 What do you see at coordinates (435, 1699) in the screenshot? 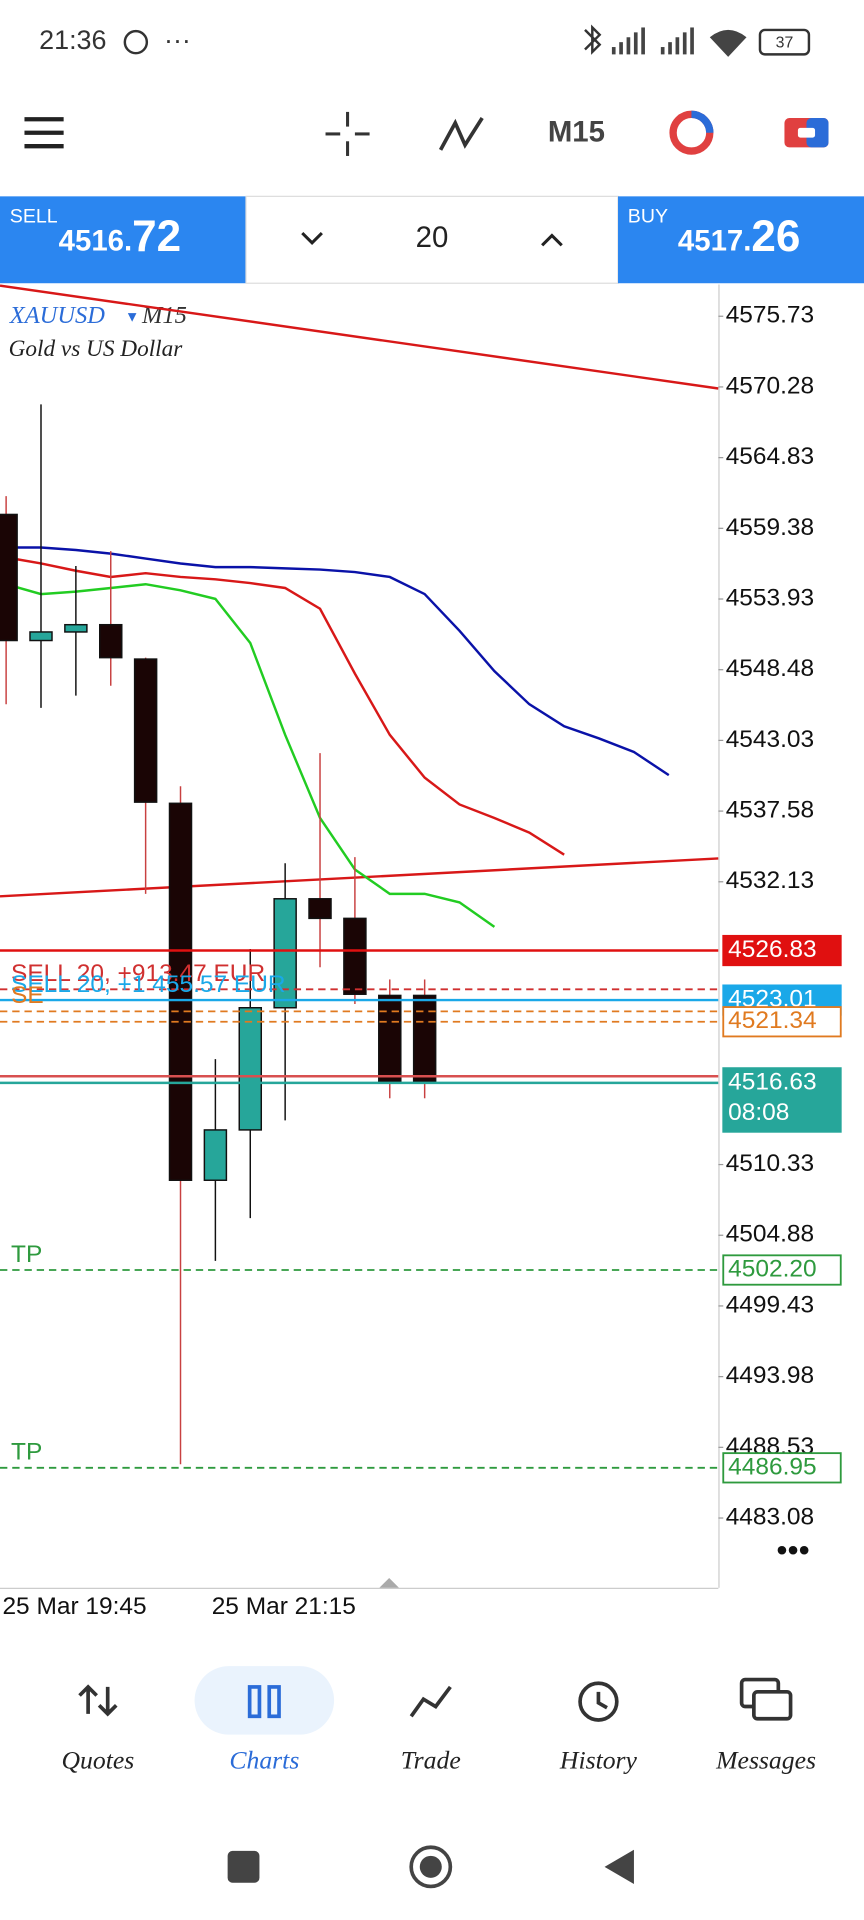
I see `nav-icons` at bounding box center [435, 1699].